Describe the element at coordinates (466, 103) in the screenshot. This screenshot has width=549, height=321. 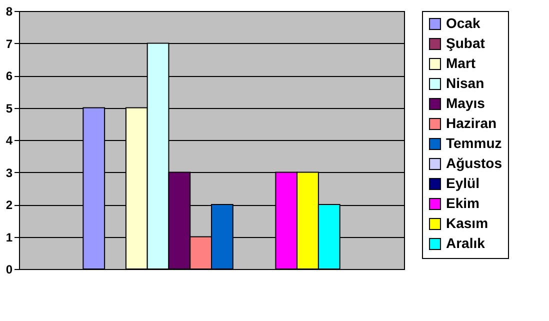
I see `legend-label: Mayıs` at that location.